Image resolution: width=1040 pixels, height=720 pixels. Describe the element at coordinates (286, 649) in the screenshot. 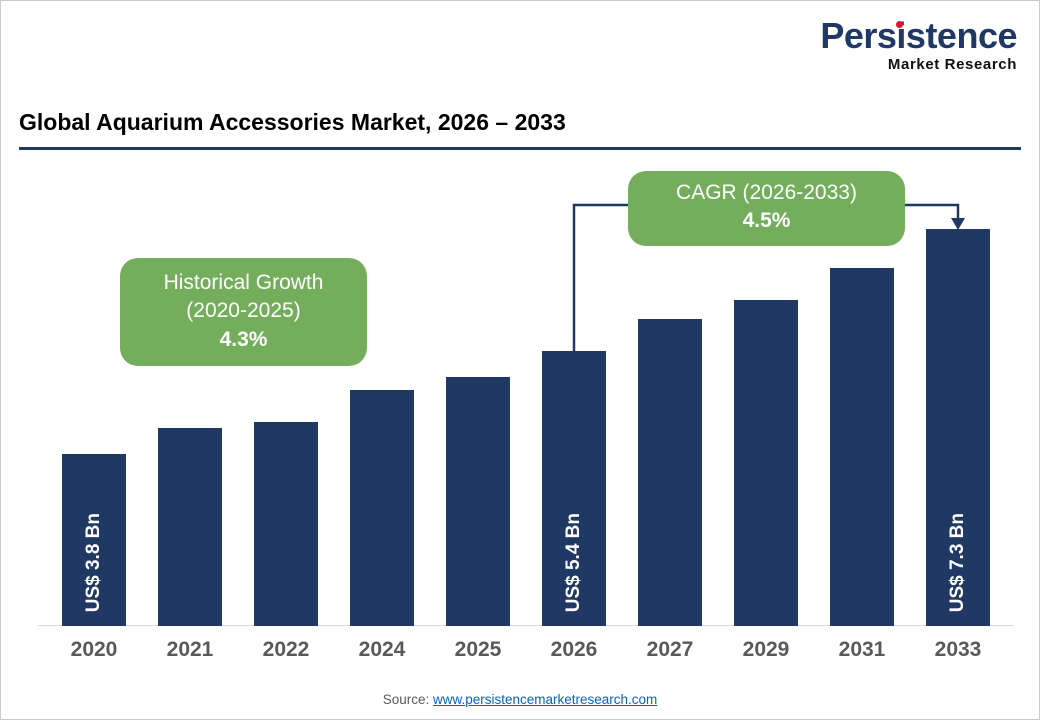

I see `x-axis-label: 2022` at that location.